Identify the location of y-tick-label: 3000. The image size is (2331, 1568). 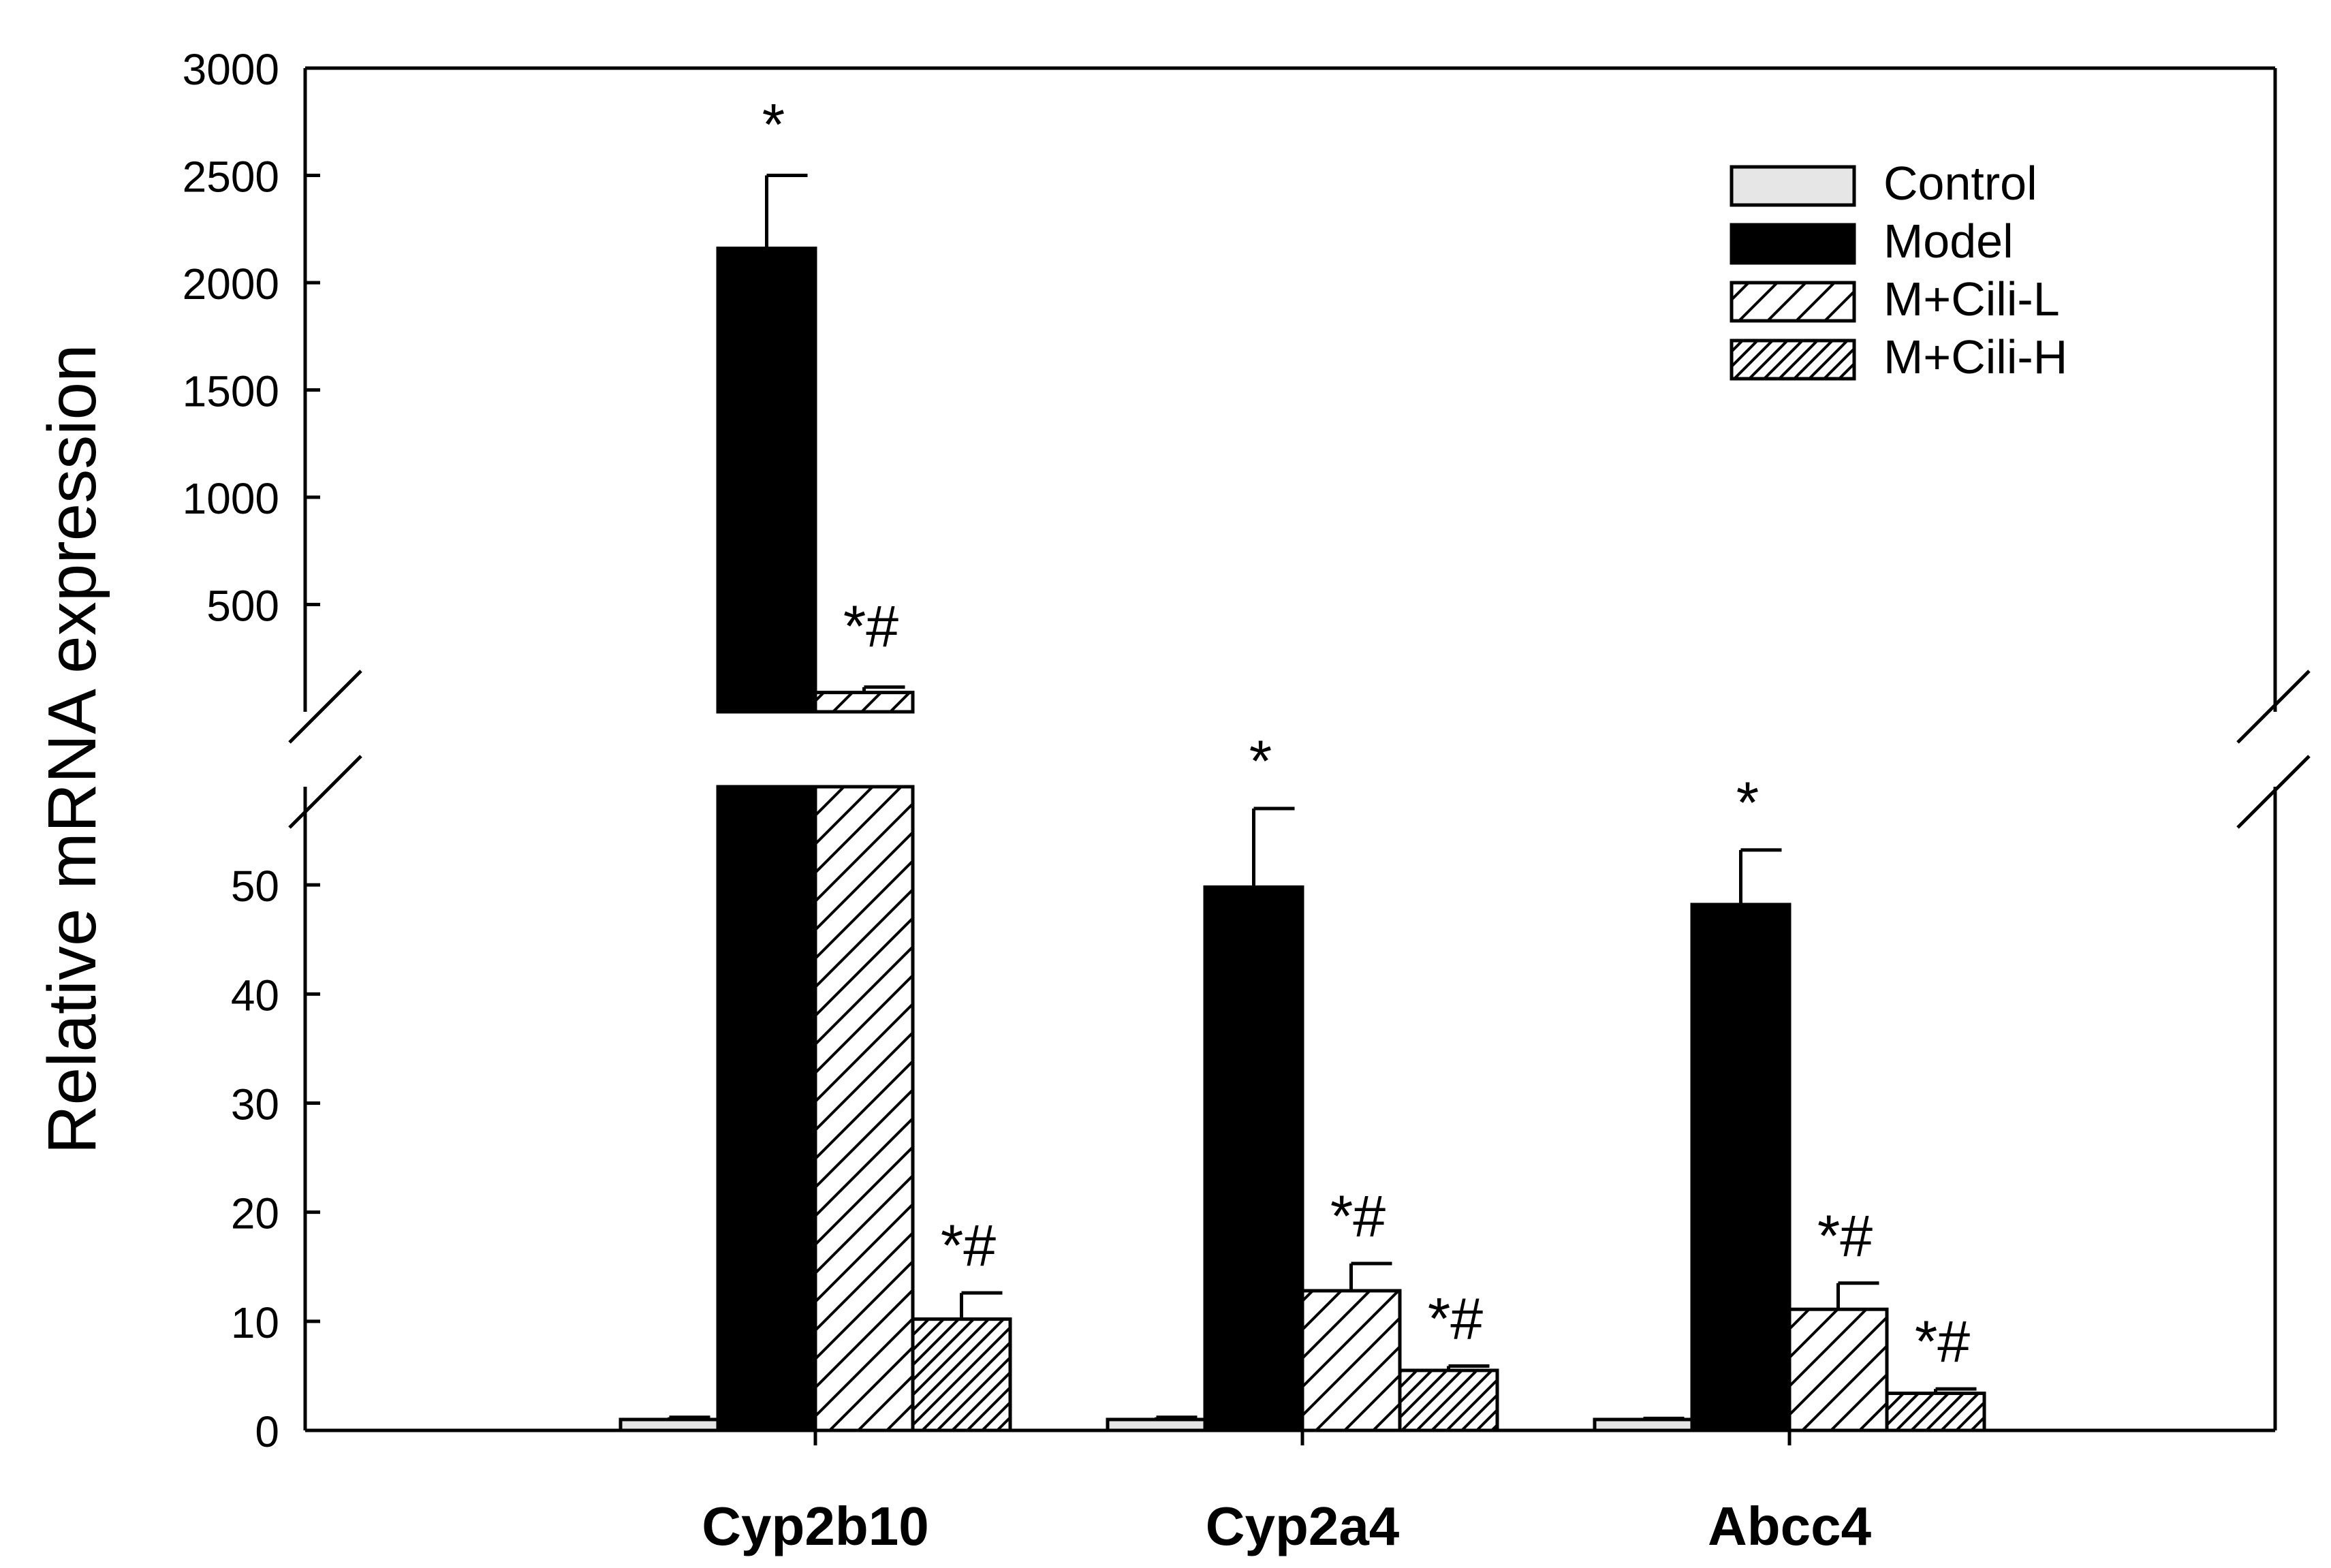
(231, 69).